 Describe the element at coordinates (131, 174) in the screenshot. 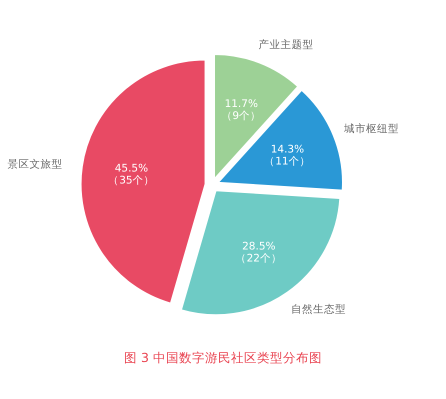

I see `data-label: 45.5% （35个）` at that location.